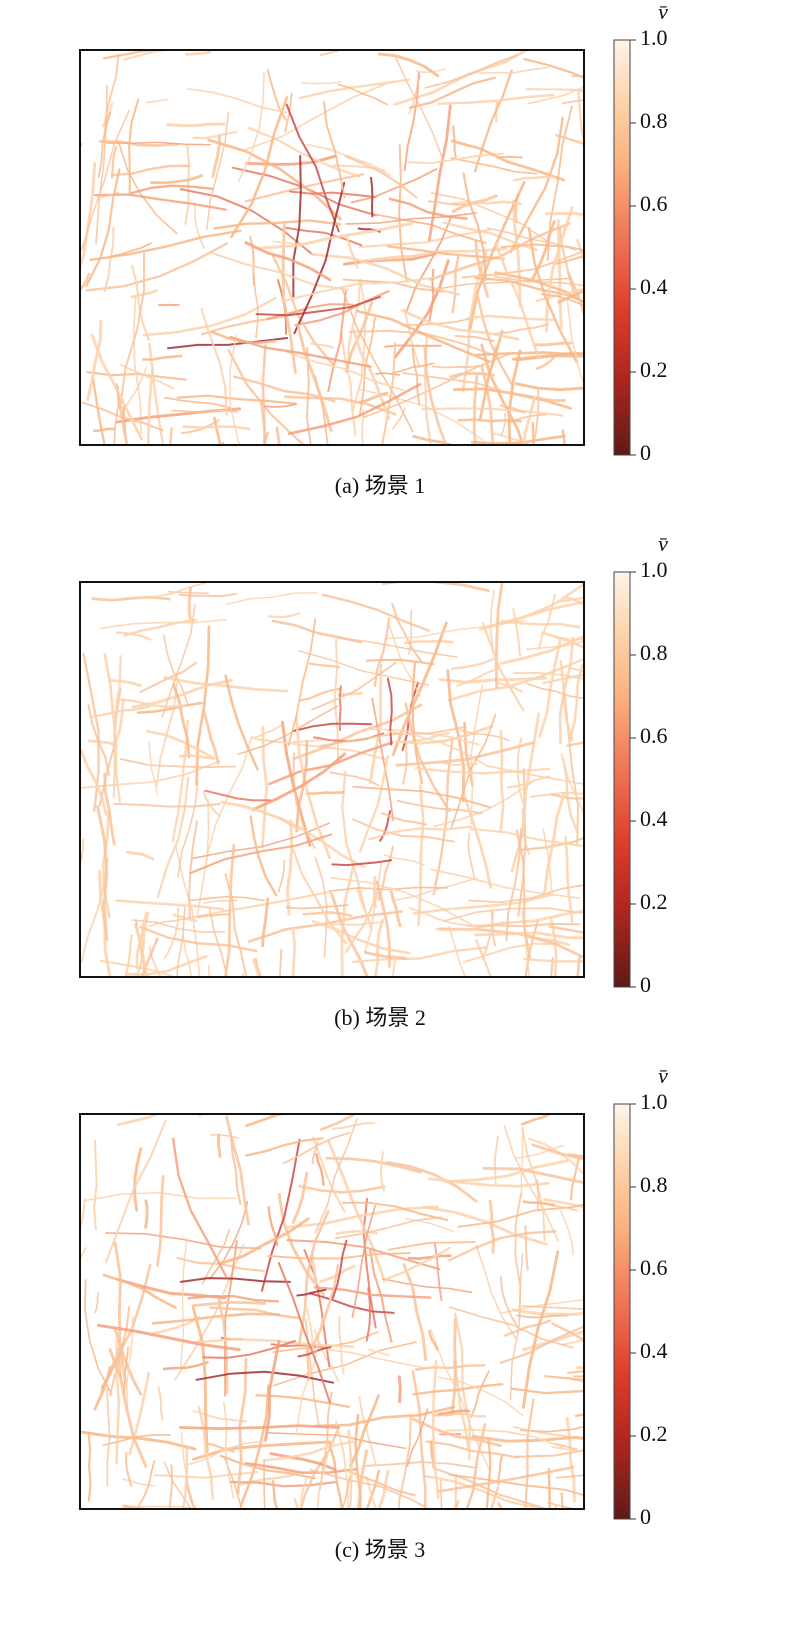 This screenshot has width=800, height=1650. What do you see at coordinates (645, 452) in the screenshot?
I see `colorbar-tick-label: 0` at bounding box center [645, 452].